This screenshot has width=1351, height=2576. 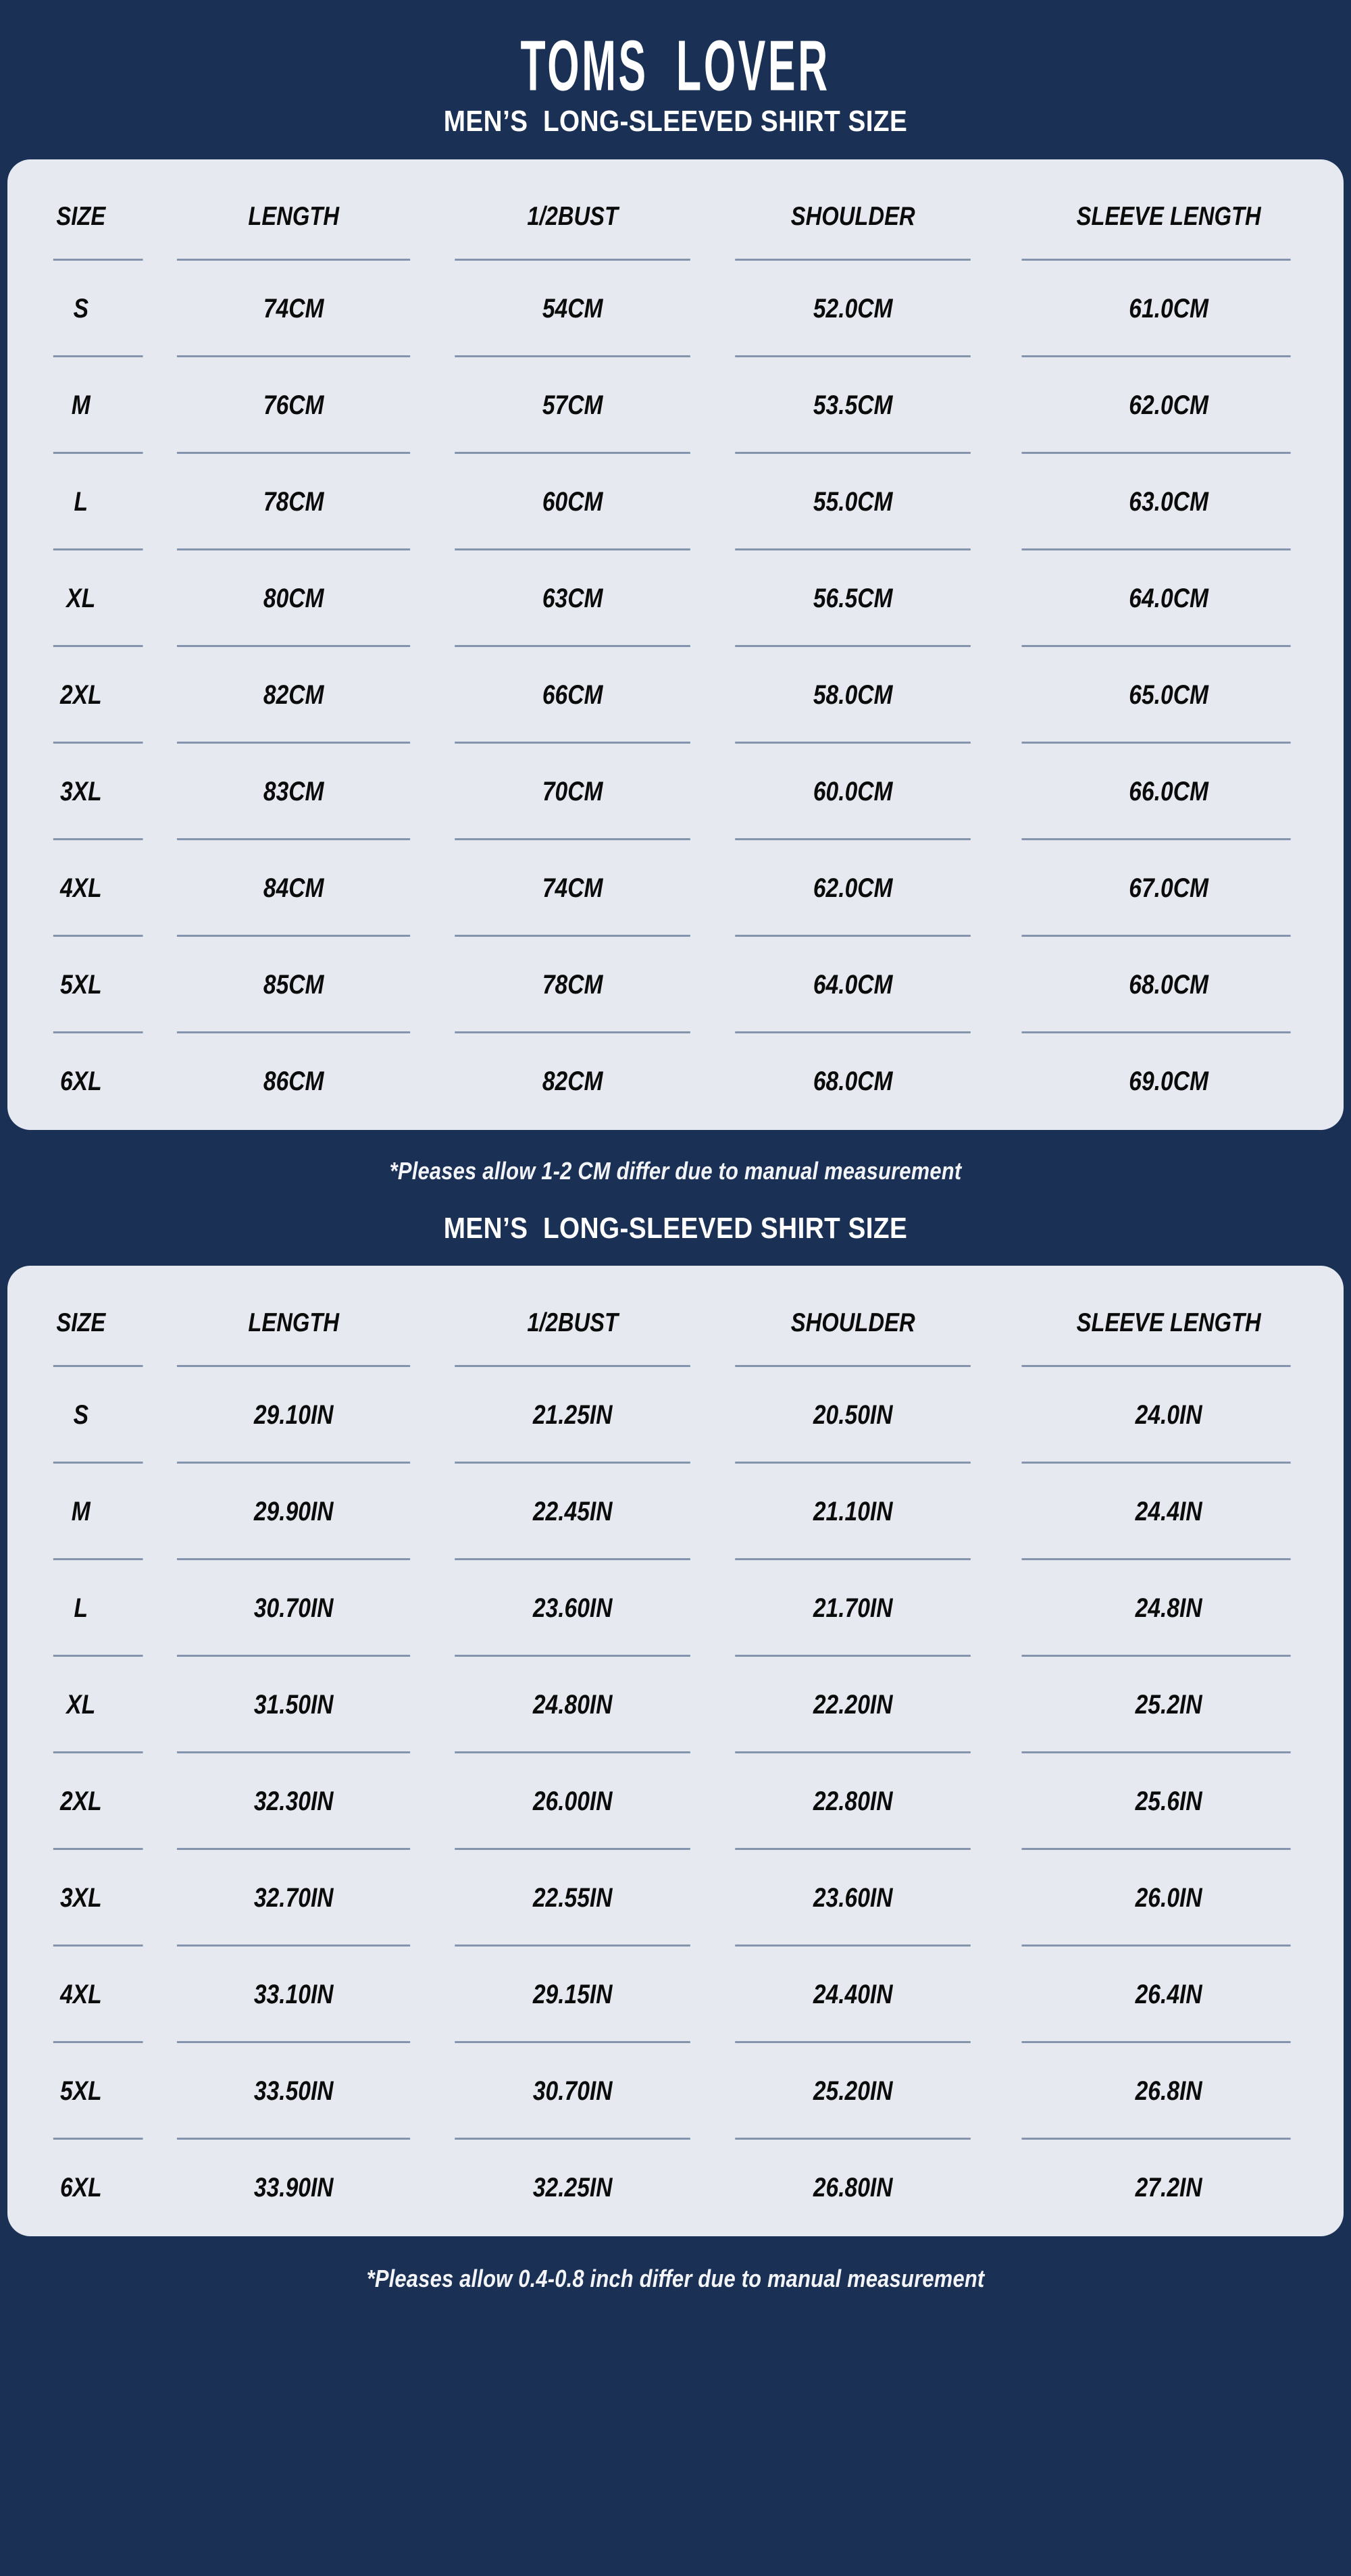 What do you see at coordinates (293, 889) in the screenshot?
I see `cell-length: 84CM` at bounding box center [293, 889].